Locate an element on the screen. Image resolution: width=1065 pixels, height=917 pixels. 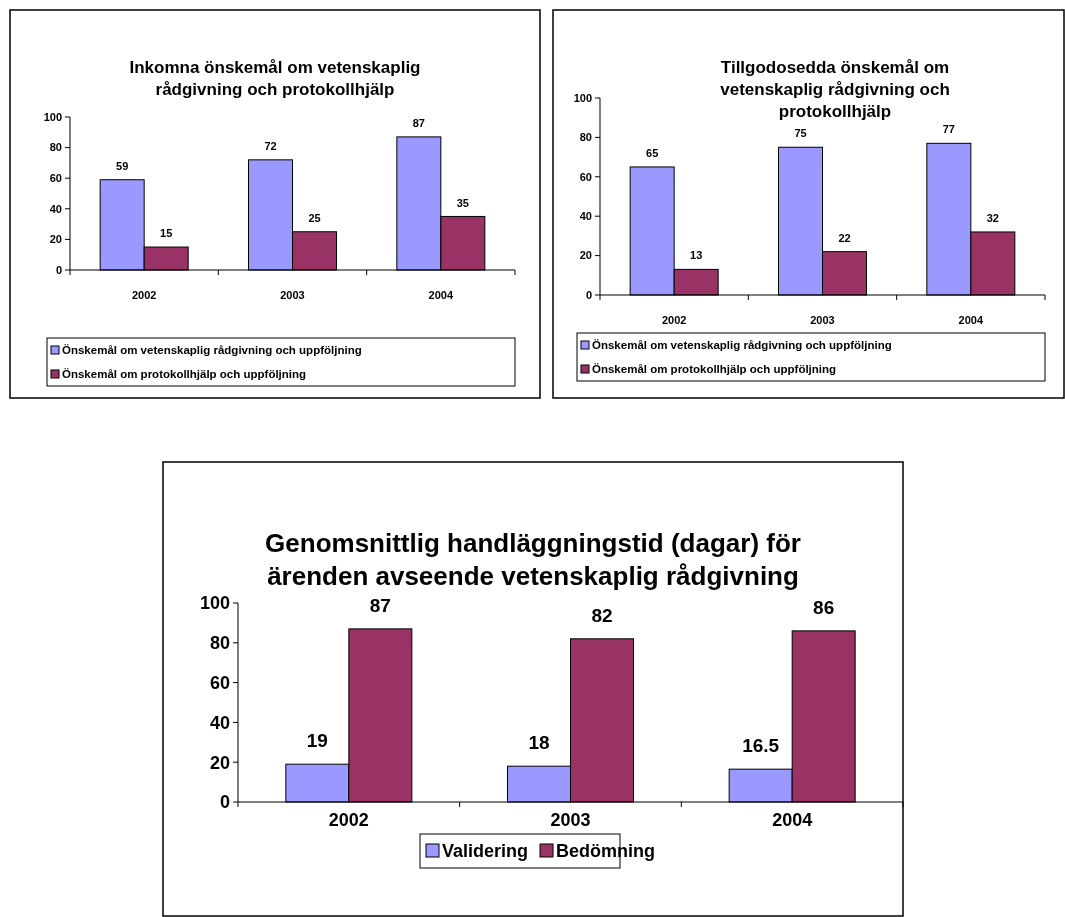
data-label: 86 is located at coordinates (824, 607).